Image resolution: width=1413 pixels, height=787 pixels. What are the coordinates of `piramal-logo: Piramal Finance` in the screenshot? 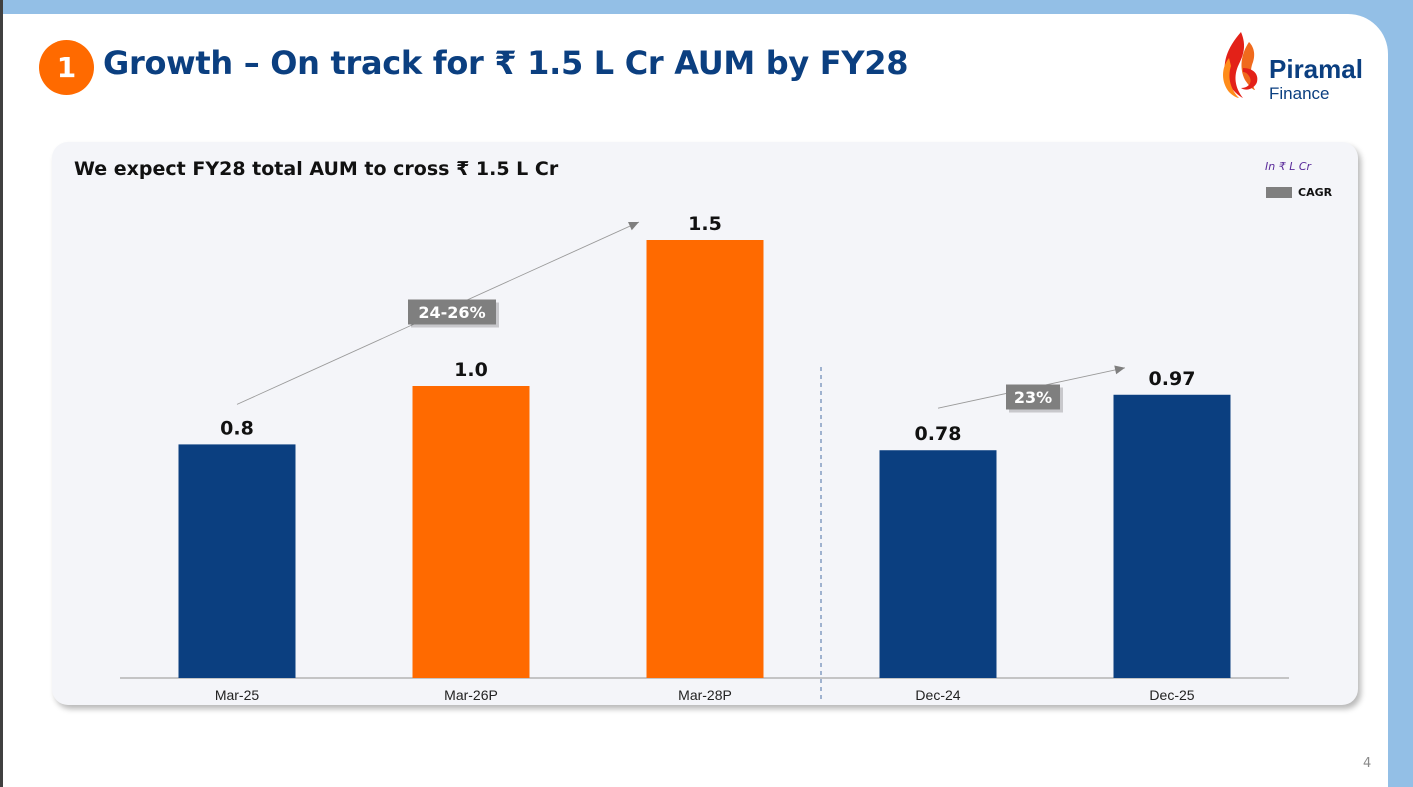 It's located at (1293, 68).